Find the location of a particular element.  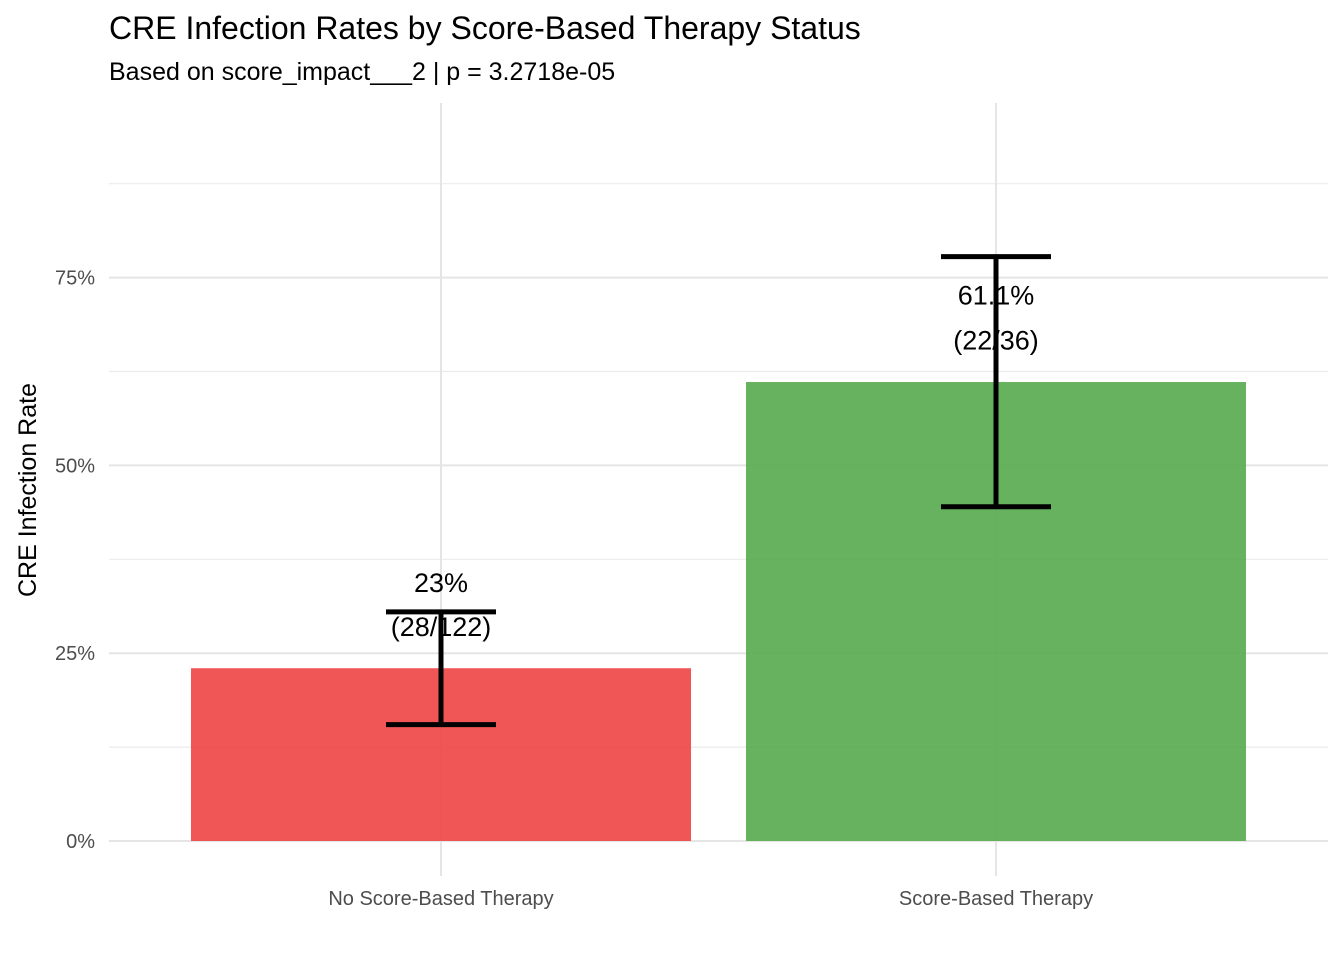

y-tick-label: 50% is located at coordinates (75, 466).